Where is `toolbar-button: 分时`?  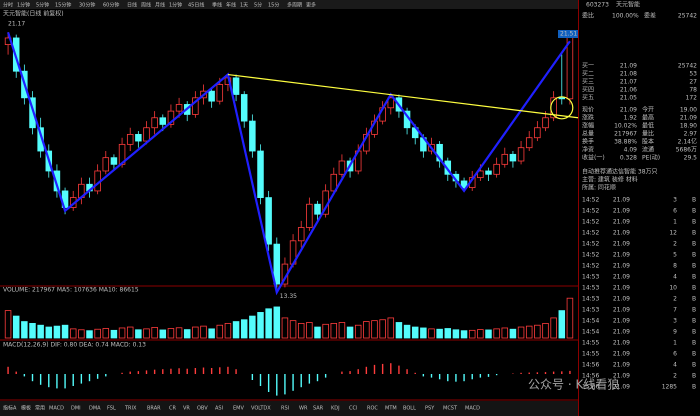
toolbar-button: 分时 is located at coordinates (8, 5).